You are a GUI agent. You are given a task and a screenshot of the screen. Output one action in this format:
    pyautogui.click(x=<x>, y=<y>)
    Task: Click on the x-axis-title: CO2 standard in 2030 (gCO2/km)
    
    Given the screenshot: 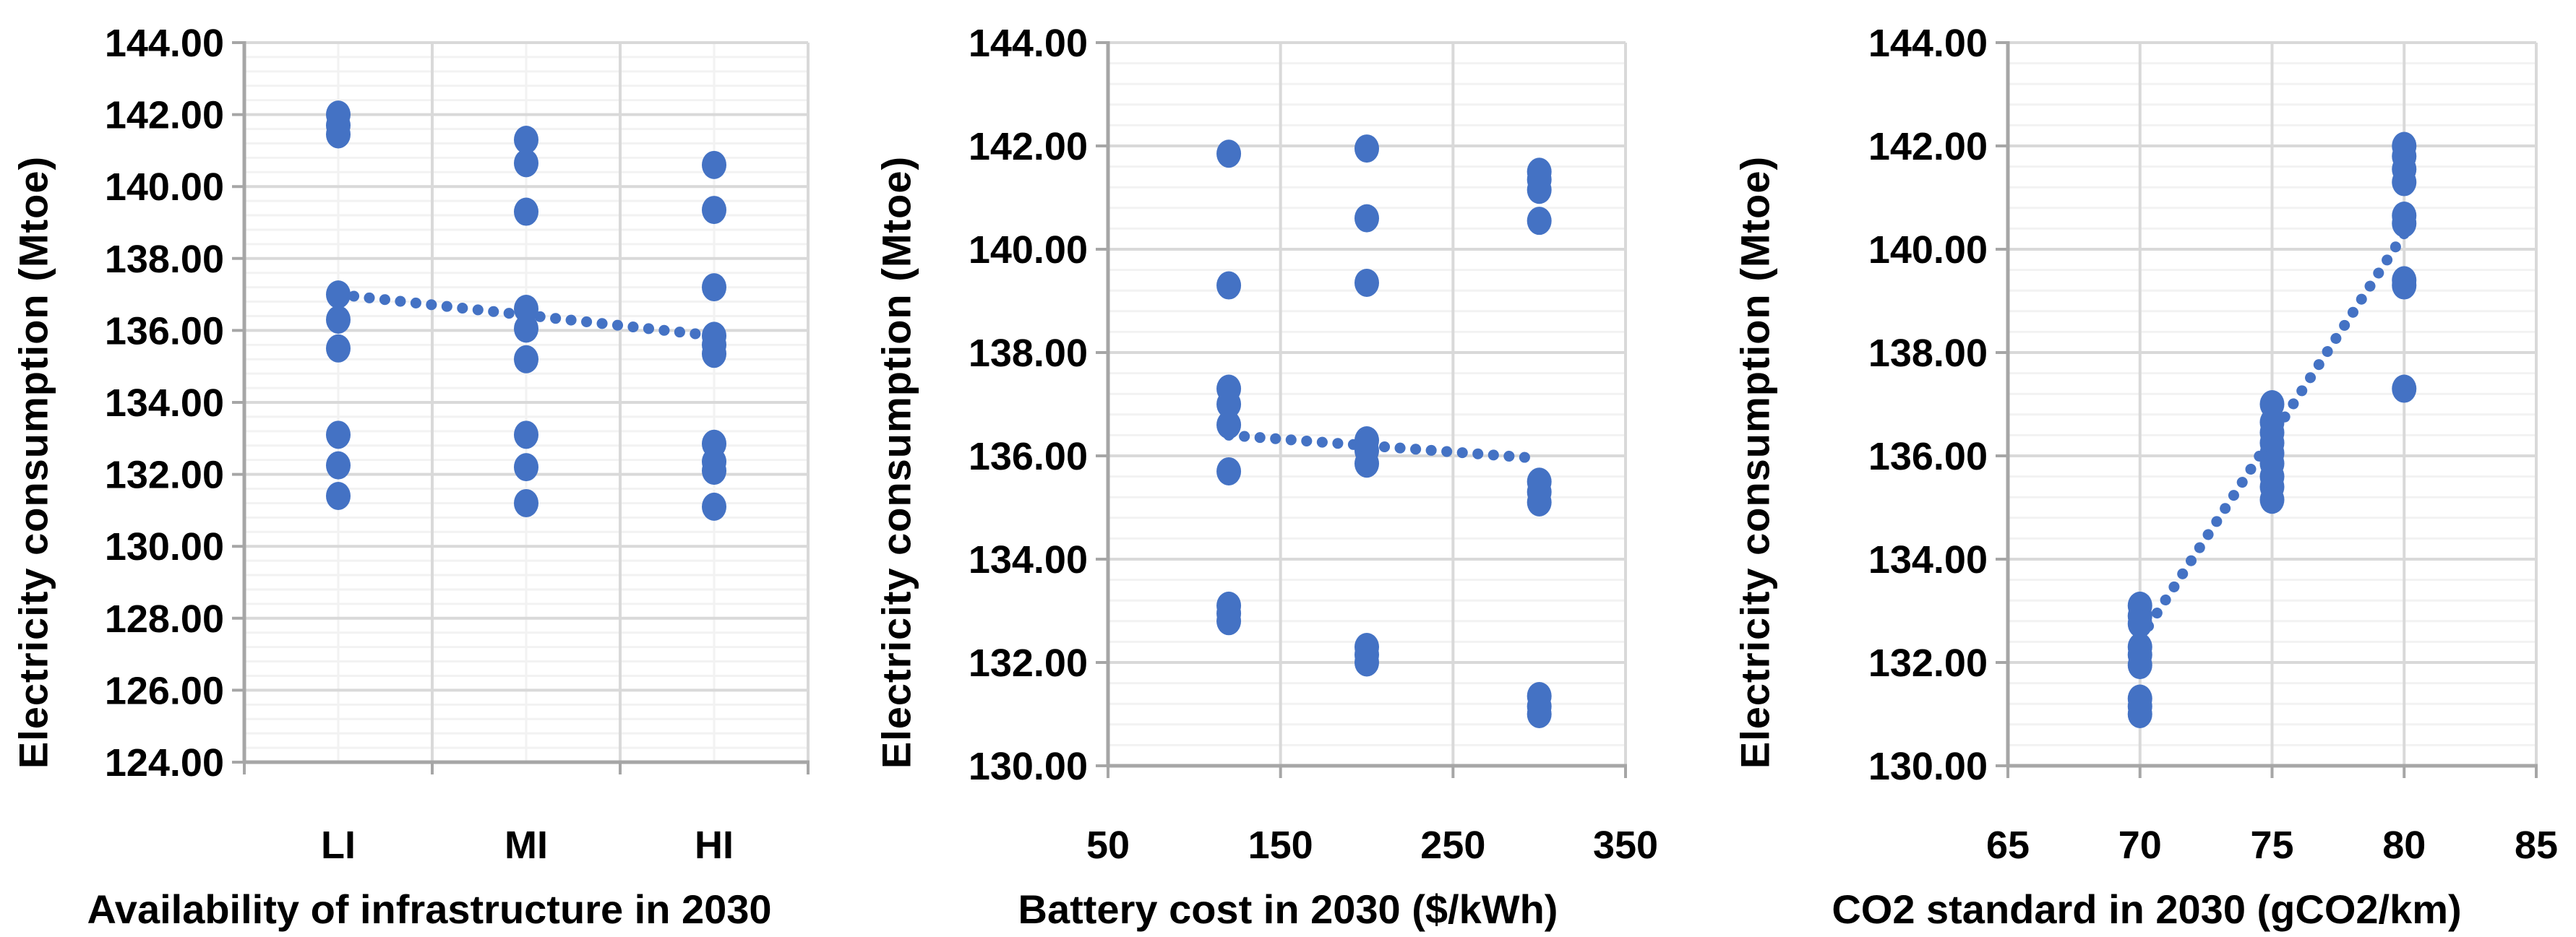 What is the action you would take?
    pyautogui.click(x=2147, y=909)
    